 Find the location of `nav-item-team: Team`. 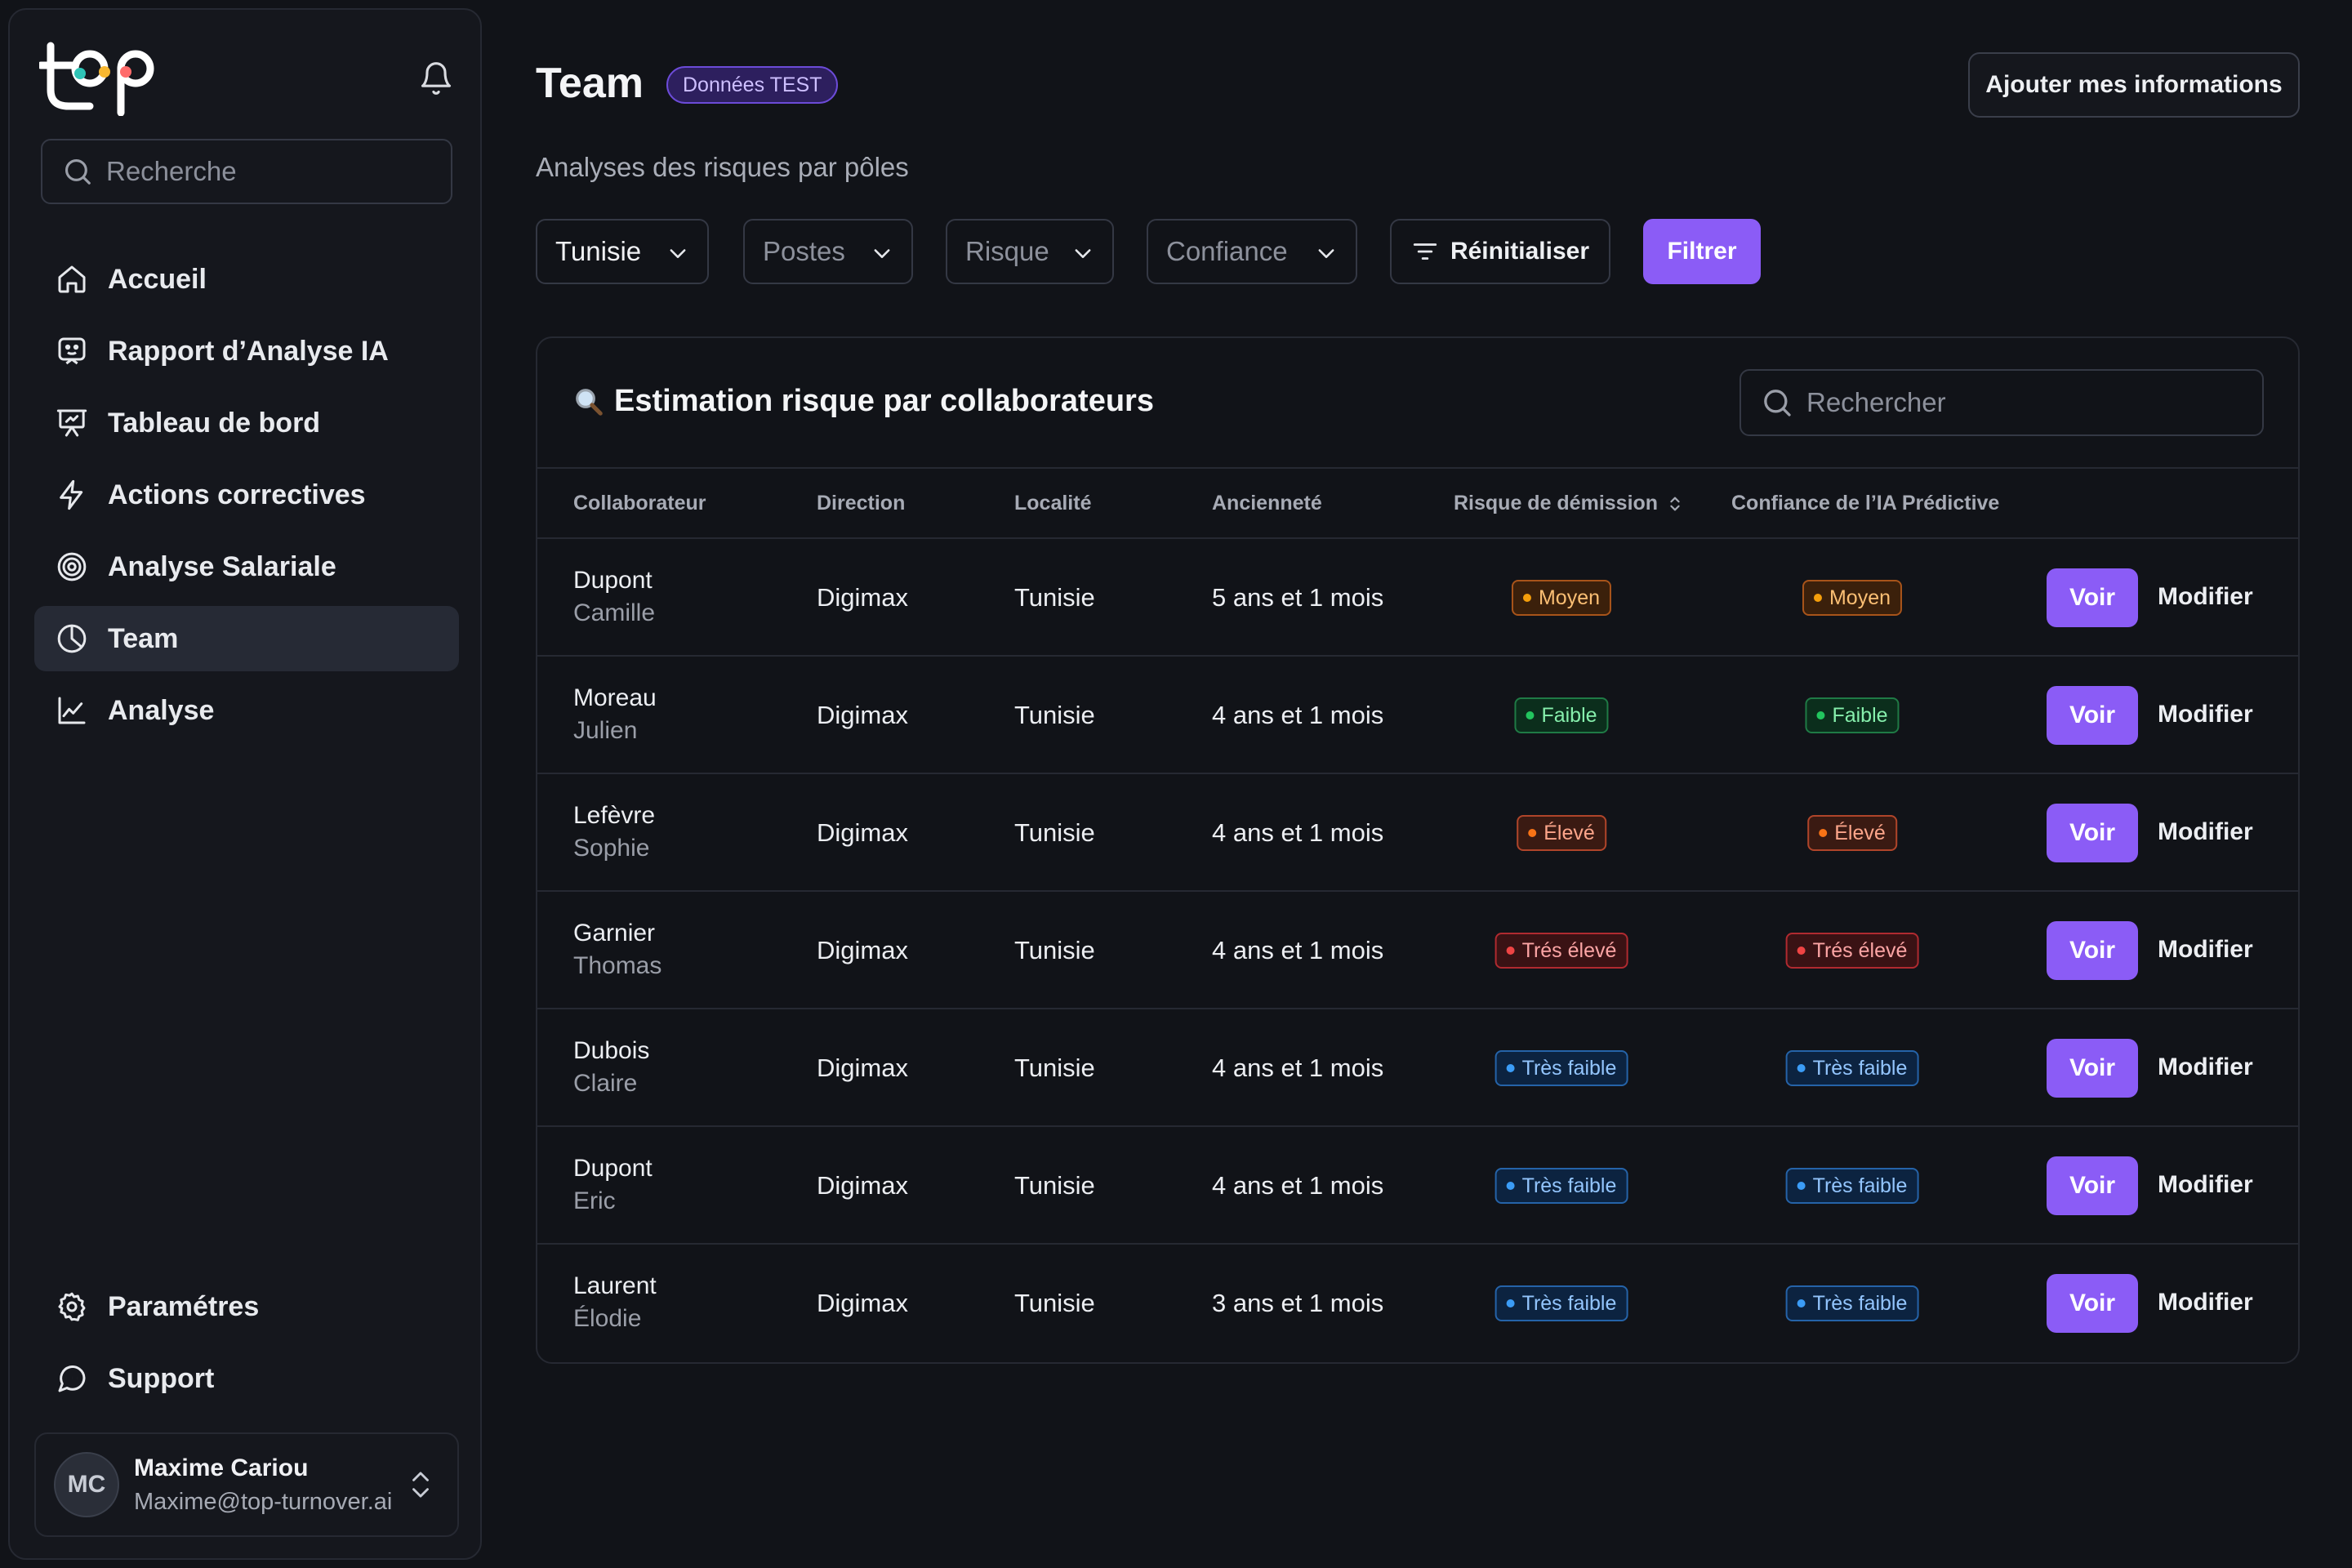

nav-item-team: Team is located at coordinates (246, 638).